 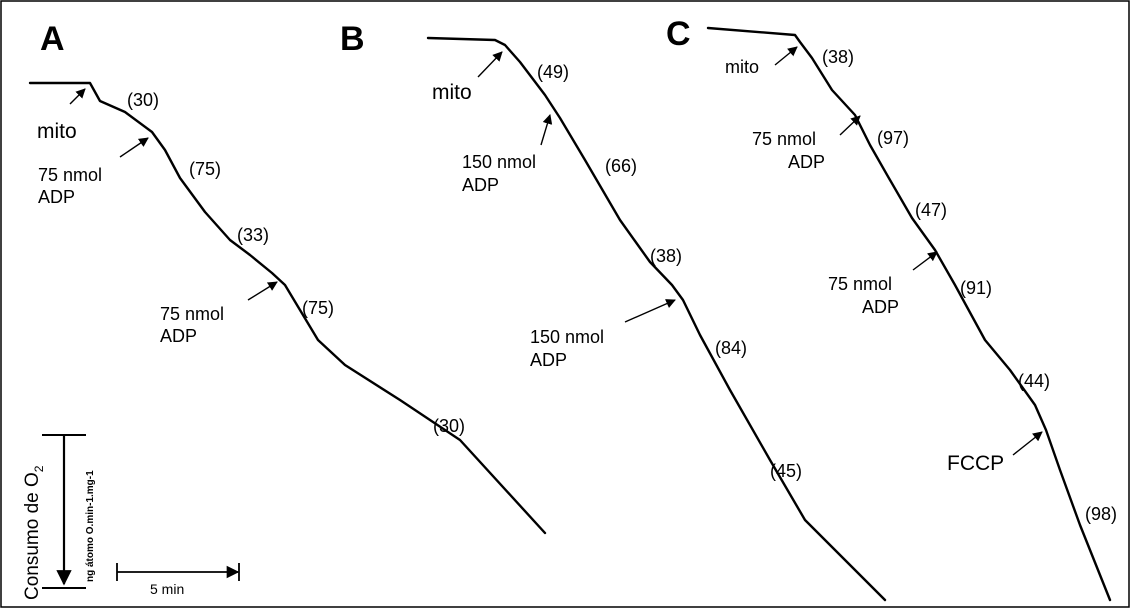 I want to click on panel-b-rate-1: (49), so click(x=553, y=72).